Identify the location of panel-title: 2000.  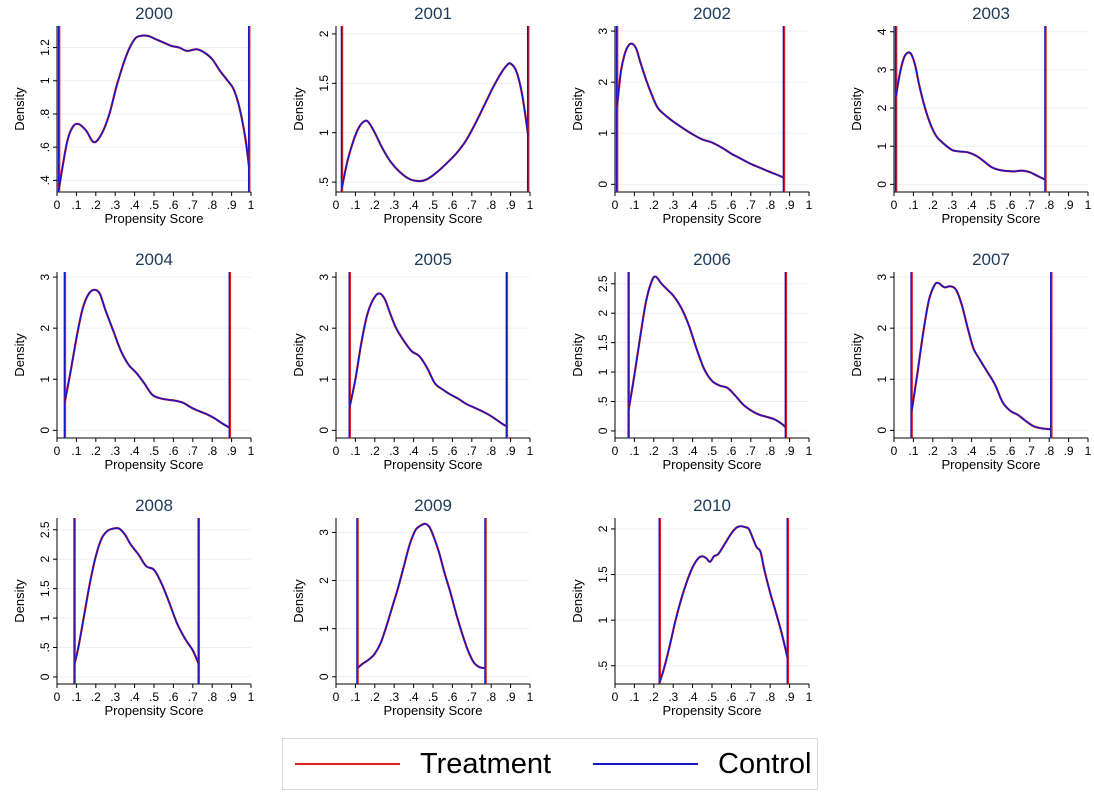
(154, 13).